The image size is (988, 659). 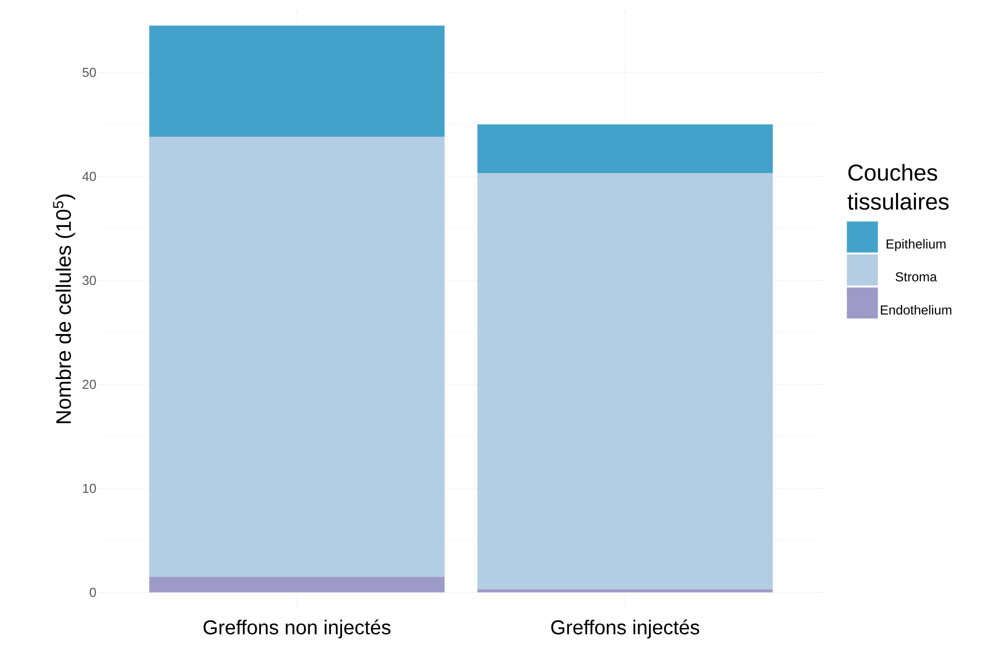 I want to click on legend-title: Couches tissulaires, so click(x=898, y=187).